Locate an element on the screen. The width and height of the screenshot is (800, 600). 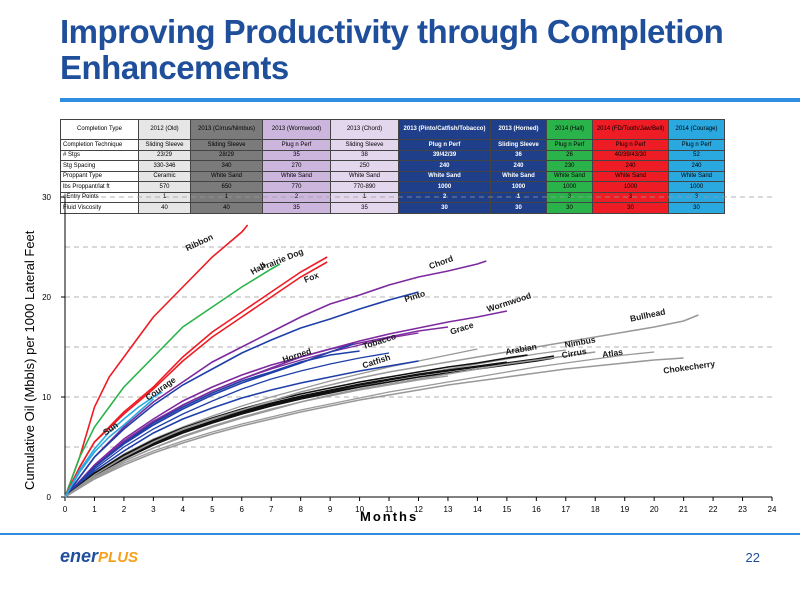
x-tick-label: 7 is located at coordinates (271, 509).